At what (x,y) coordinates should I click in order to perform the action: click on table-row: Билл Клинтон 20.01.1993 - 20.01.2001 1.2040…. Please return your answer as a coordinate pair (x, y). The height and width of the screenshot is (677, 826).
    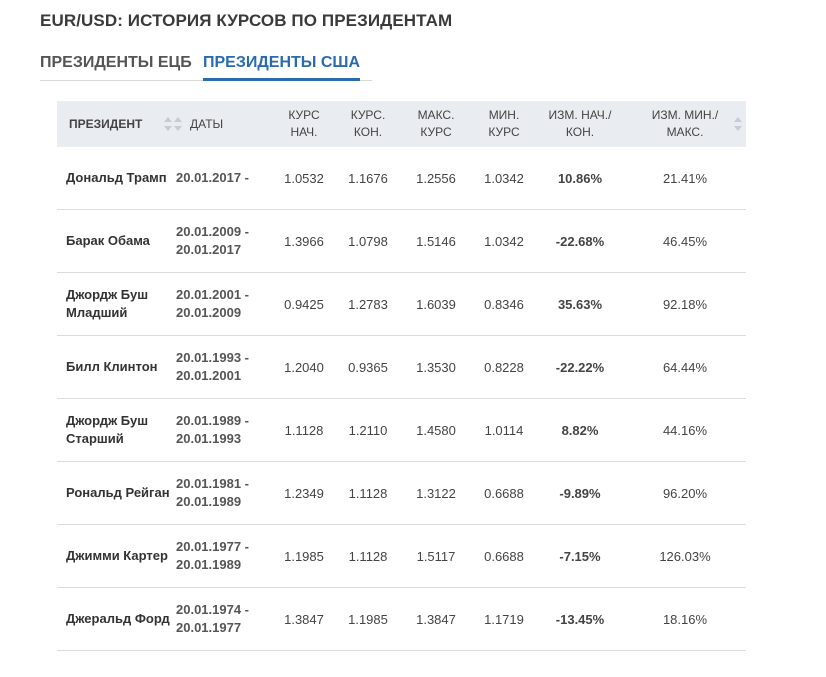
    Looking at the image, I should click on (401, 367).